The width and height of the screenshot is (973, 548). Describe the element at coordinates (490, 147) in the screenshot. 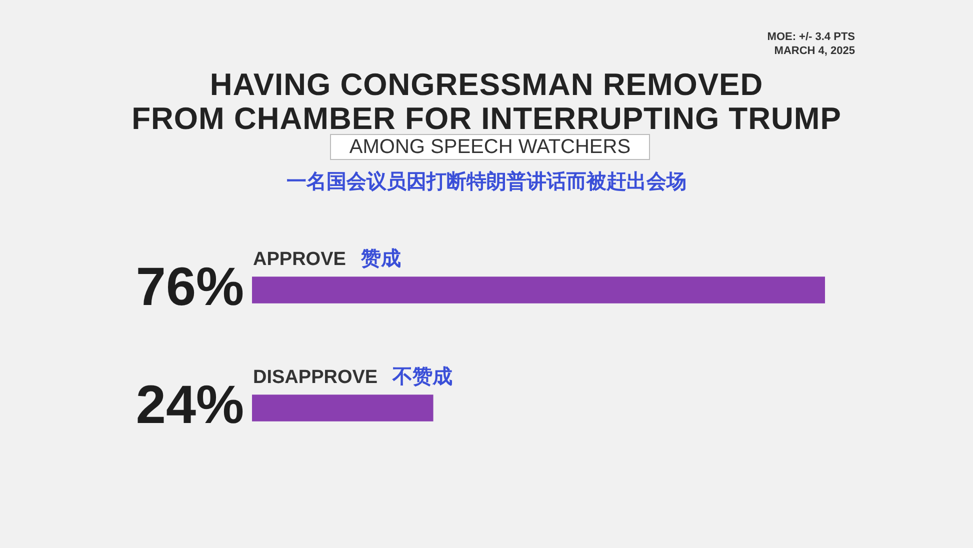

I see `chart-subtitle: AMONG SPEECH WATCHERS` at that location.